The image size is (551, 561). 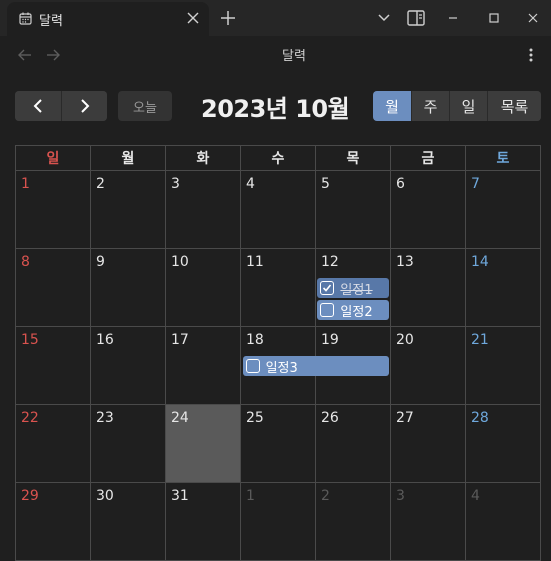 I want to click on day-cell: 22, so click(x=53, y=443).